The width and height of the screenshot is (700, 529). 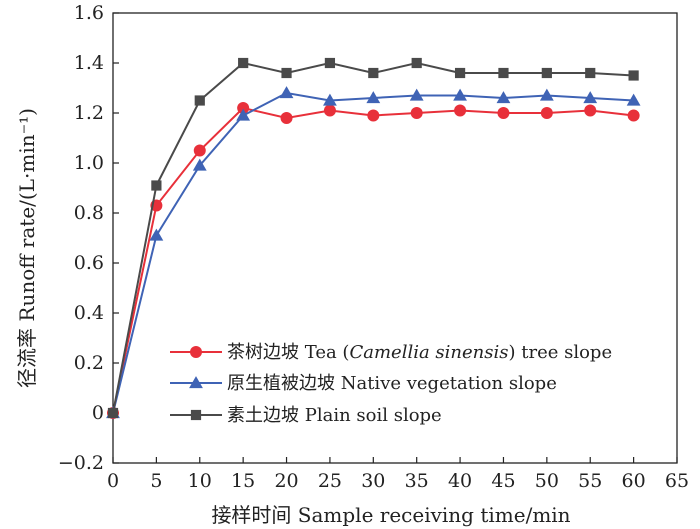 I want to click on x-tick-label: 5, so click(x=156, y=481).